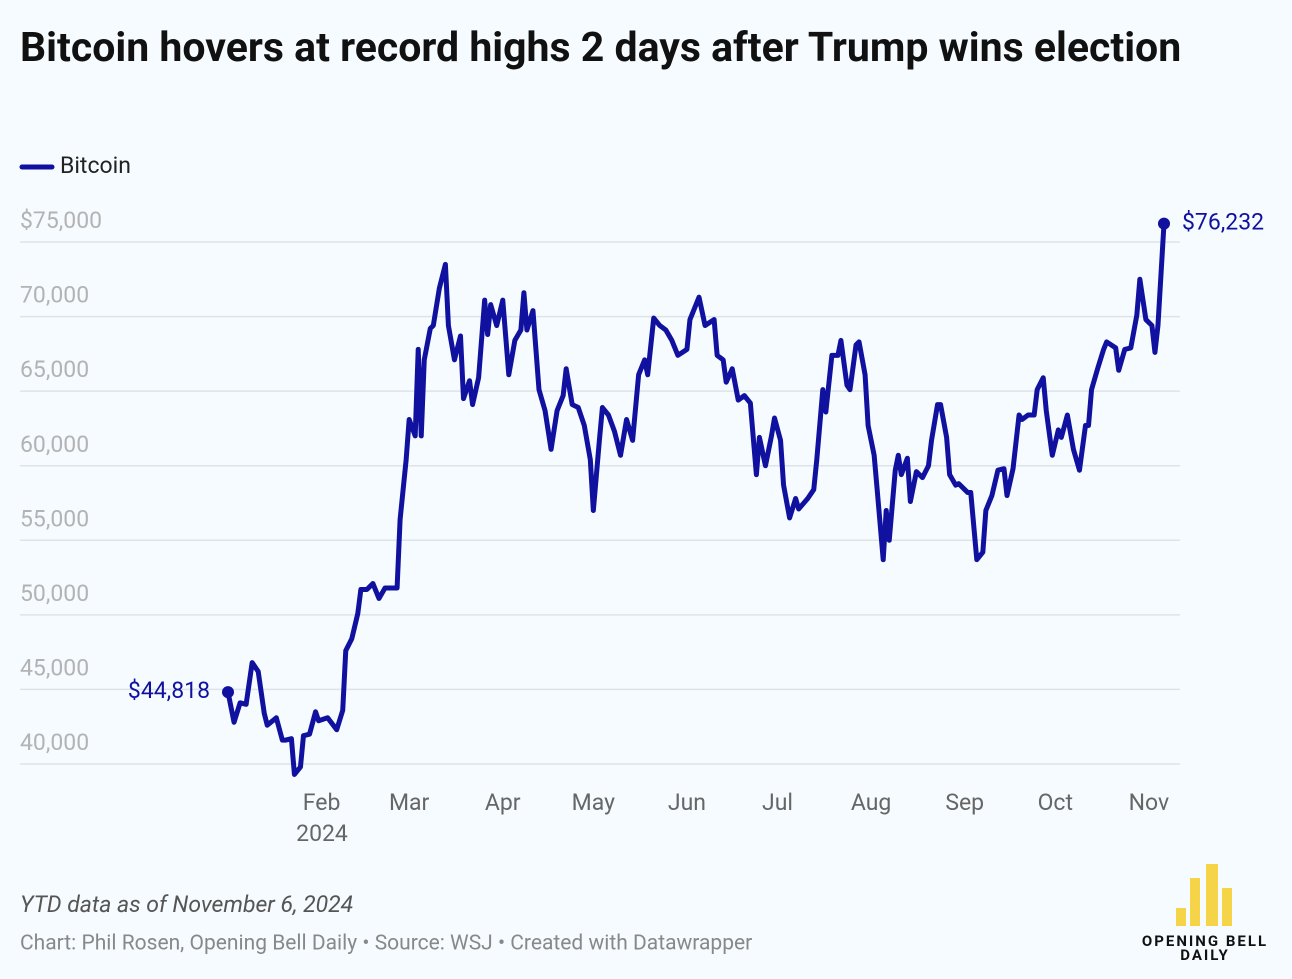 Image resolution: width=1292 pixels, height=979 pixels. What do you see at coordinates (1223, 222) in the screenshot?
I see `value-label: $76,232` at bounding box center [1223, 222].